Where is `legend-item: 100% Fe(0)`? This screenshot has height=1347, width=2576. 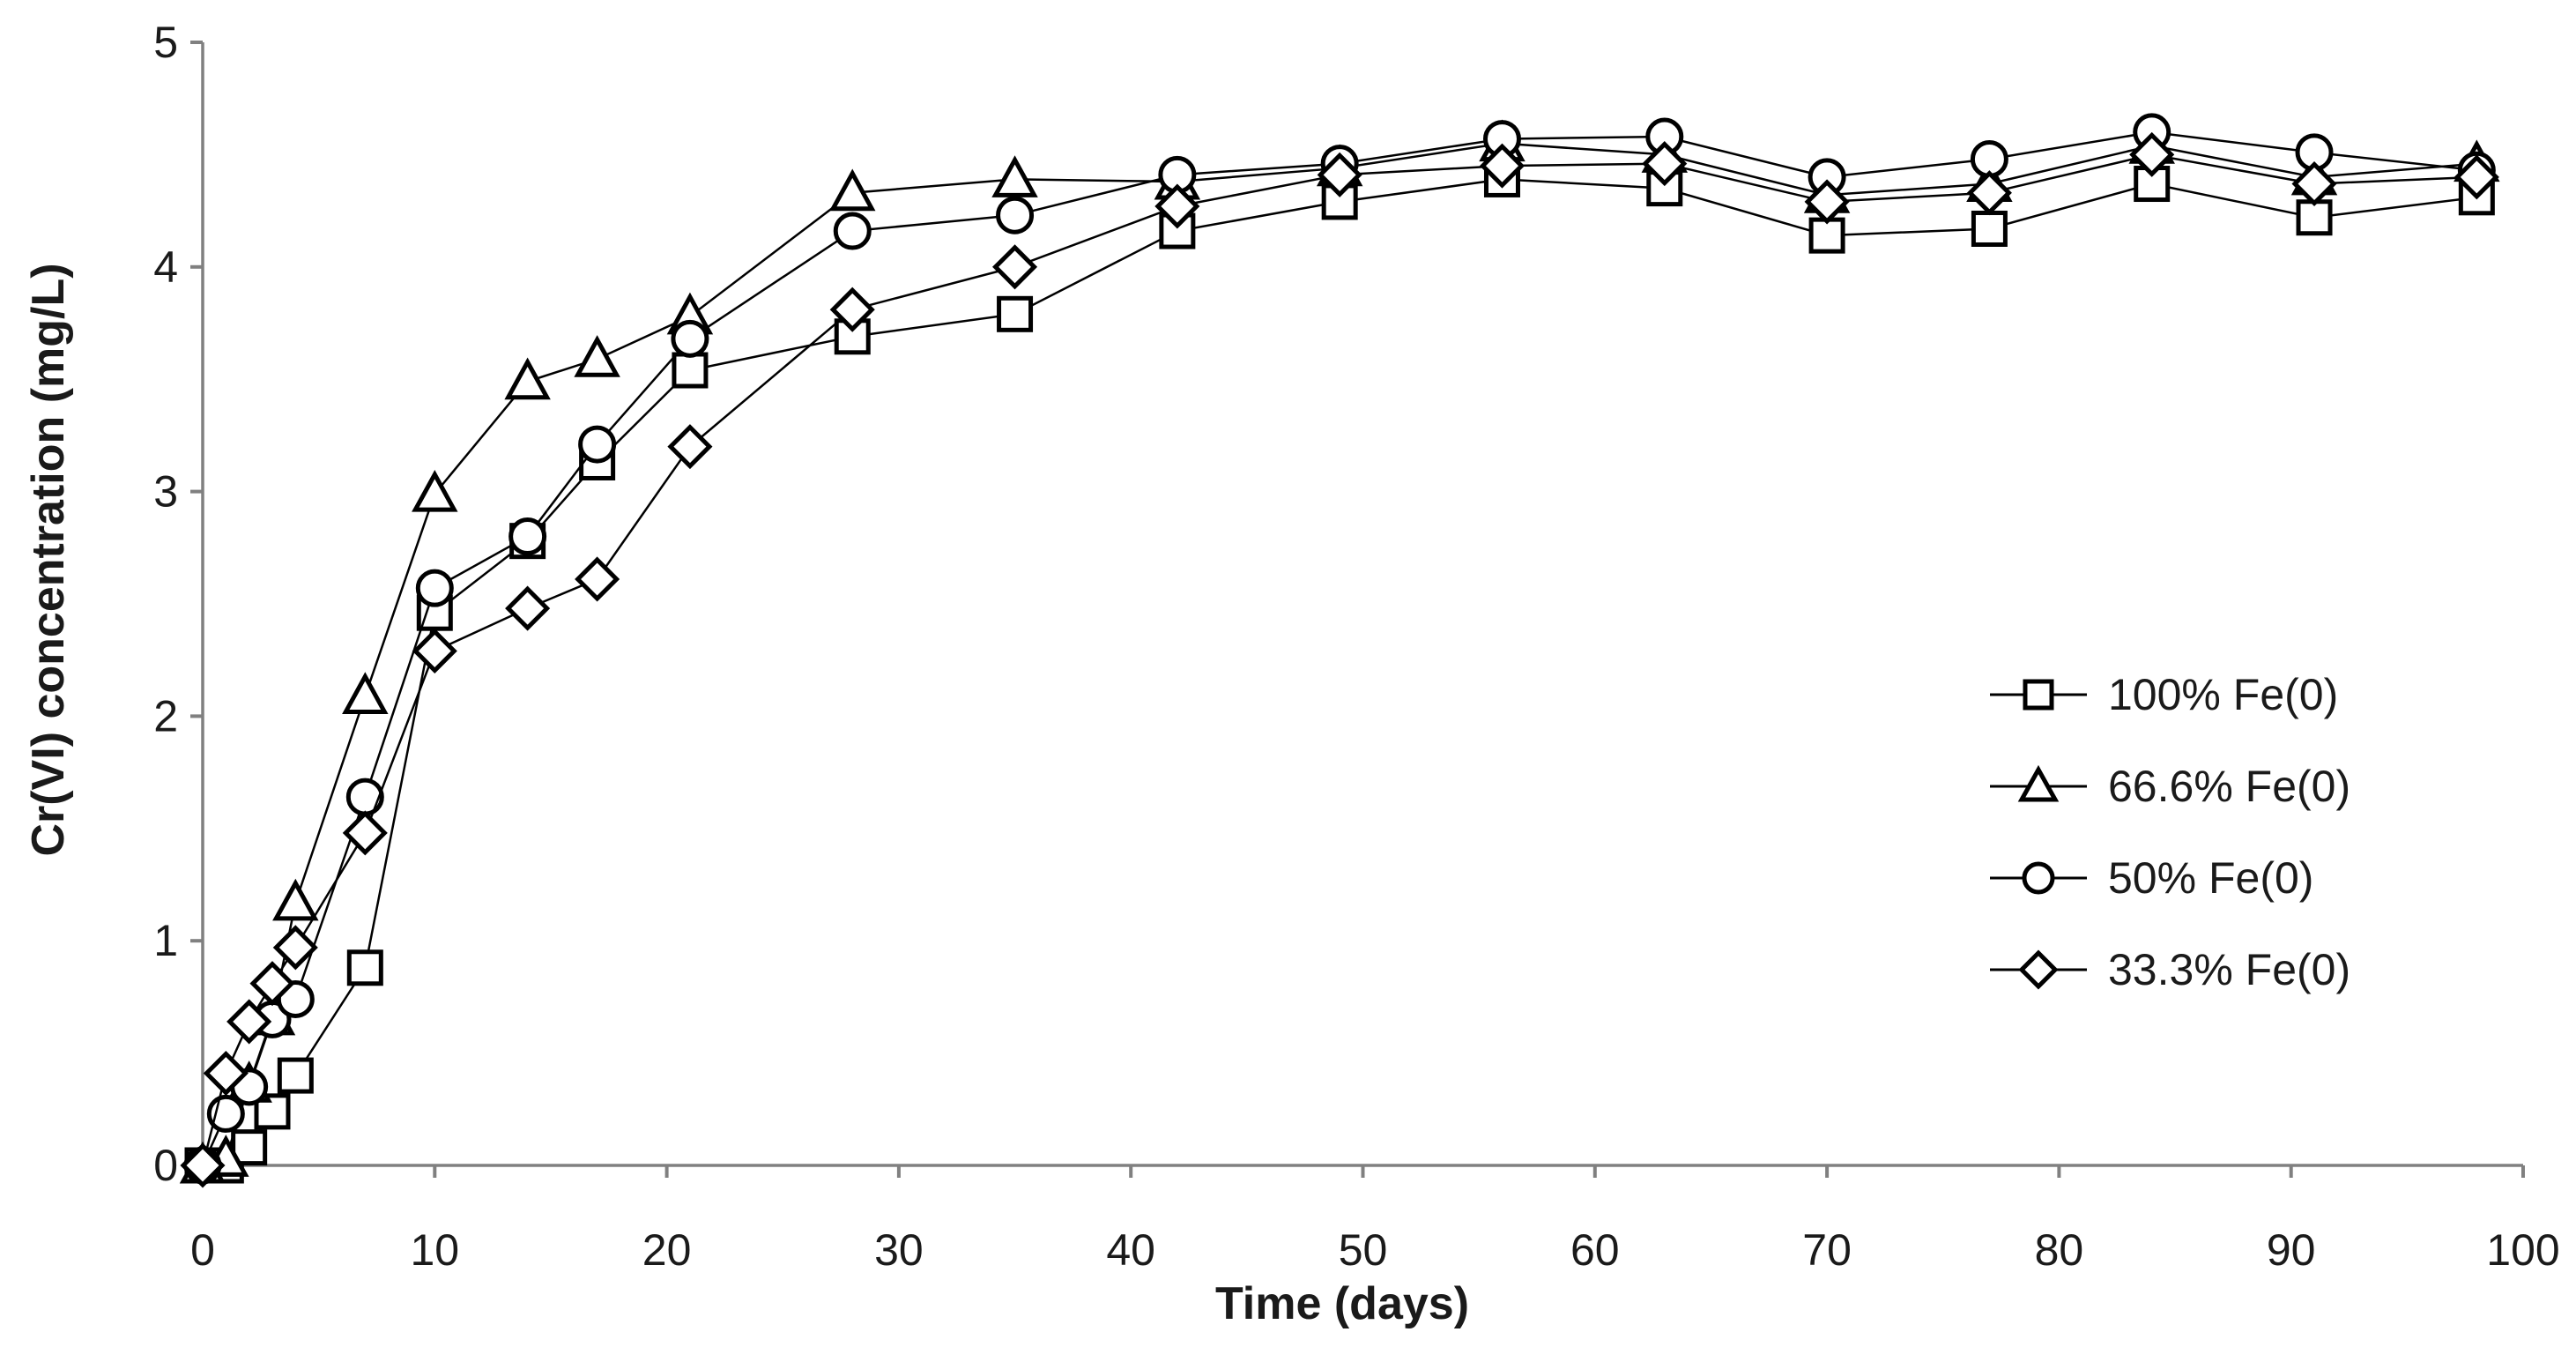
legend-item: 100% Fe(0) is located at coordinates (2164, 694).